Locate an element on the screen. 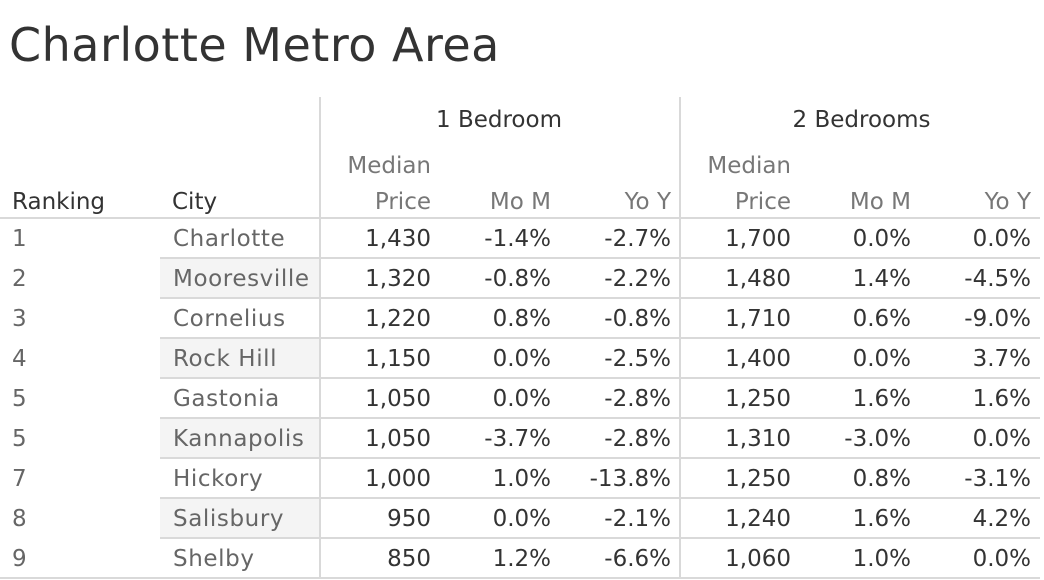 This screenshot has height=580, width=1044. value-cell-b1-mom: 1.2% is located at coordinates (521, 559).